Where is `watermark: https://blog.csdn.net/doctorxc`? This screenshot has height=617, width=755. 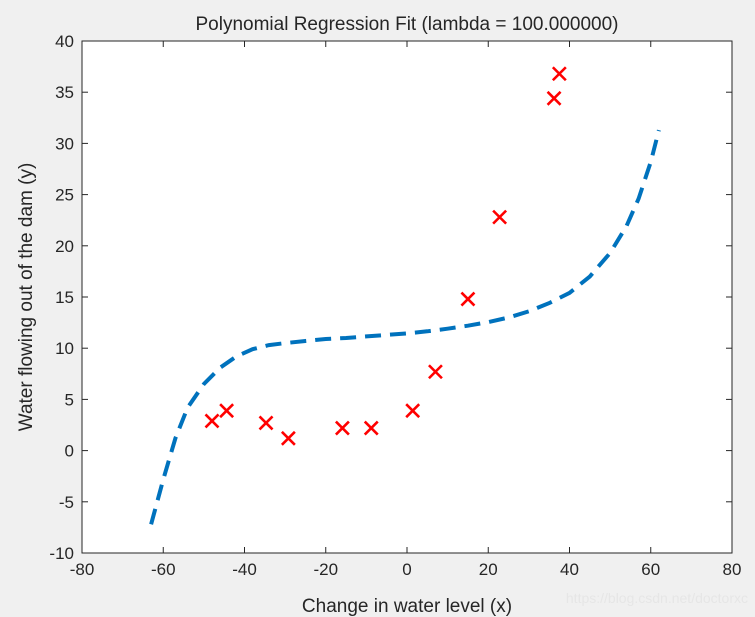
watermark: https://blog.csdn.net/doctorxc is located at coordinates (657, 598).